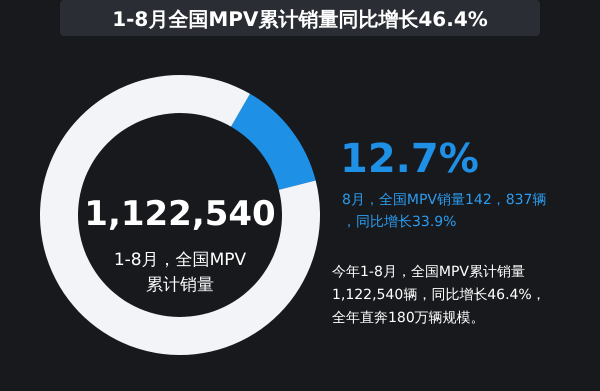 Image resolution: width=600 pixels, height=391 pixels. I want to click on annotation: 1,122,540, so click(180, 214).